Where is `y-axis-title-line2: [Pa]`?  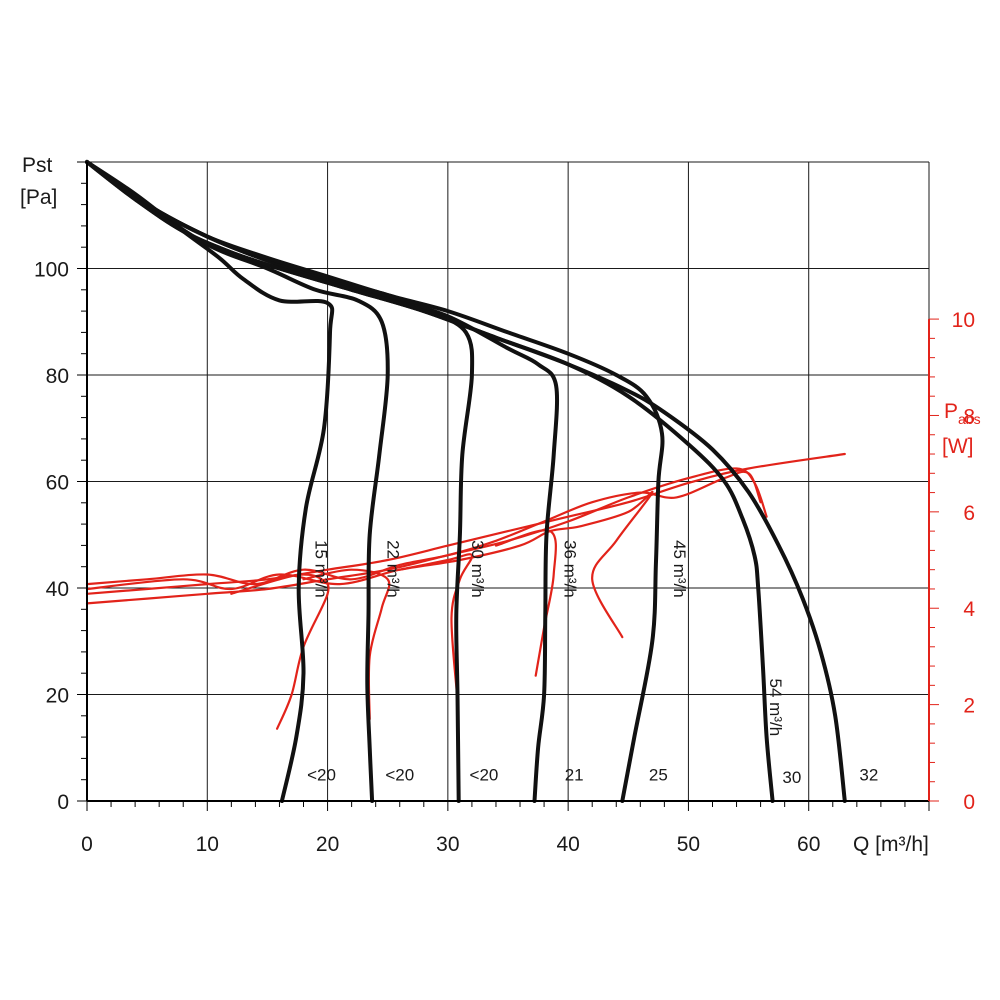 y-axis-title-line2: [Pa] is located at coordinates (38, 197).